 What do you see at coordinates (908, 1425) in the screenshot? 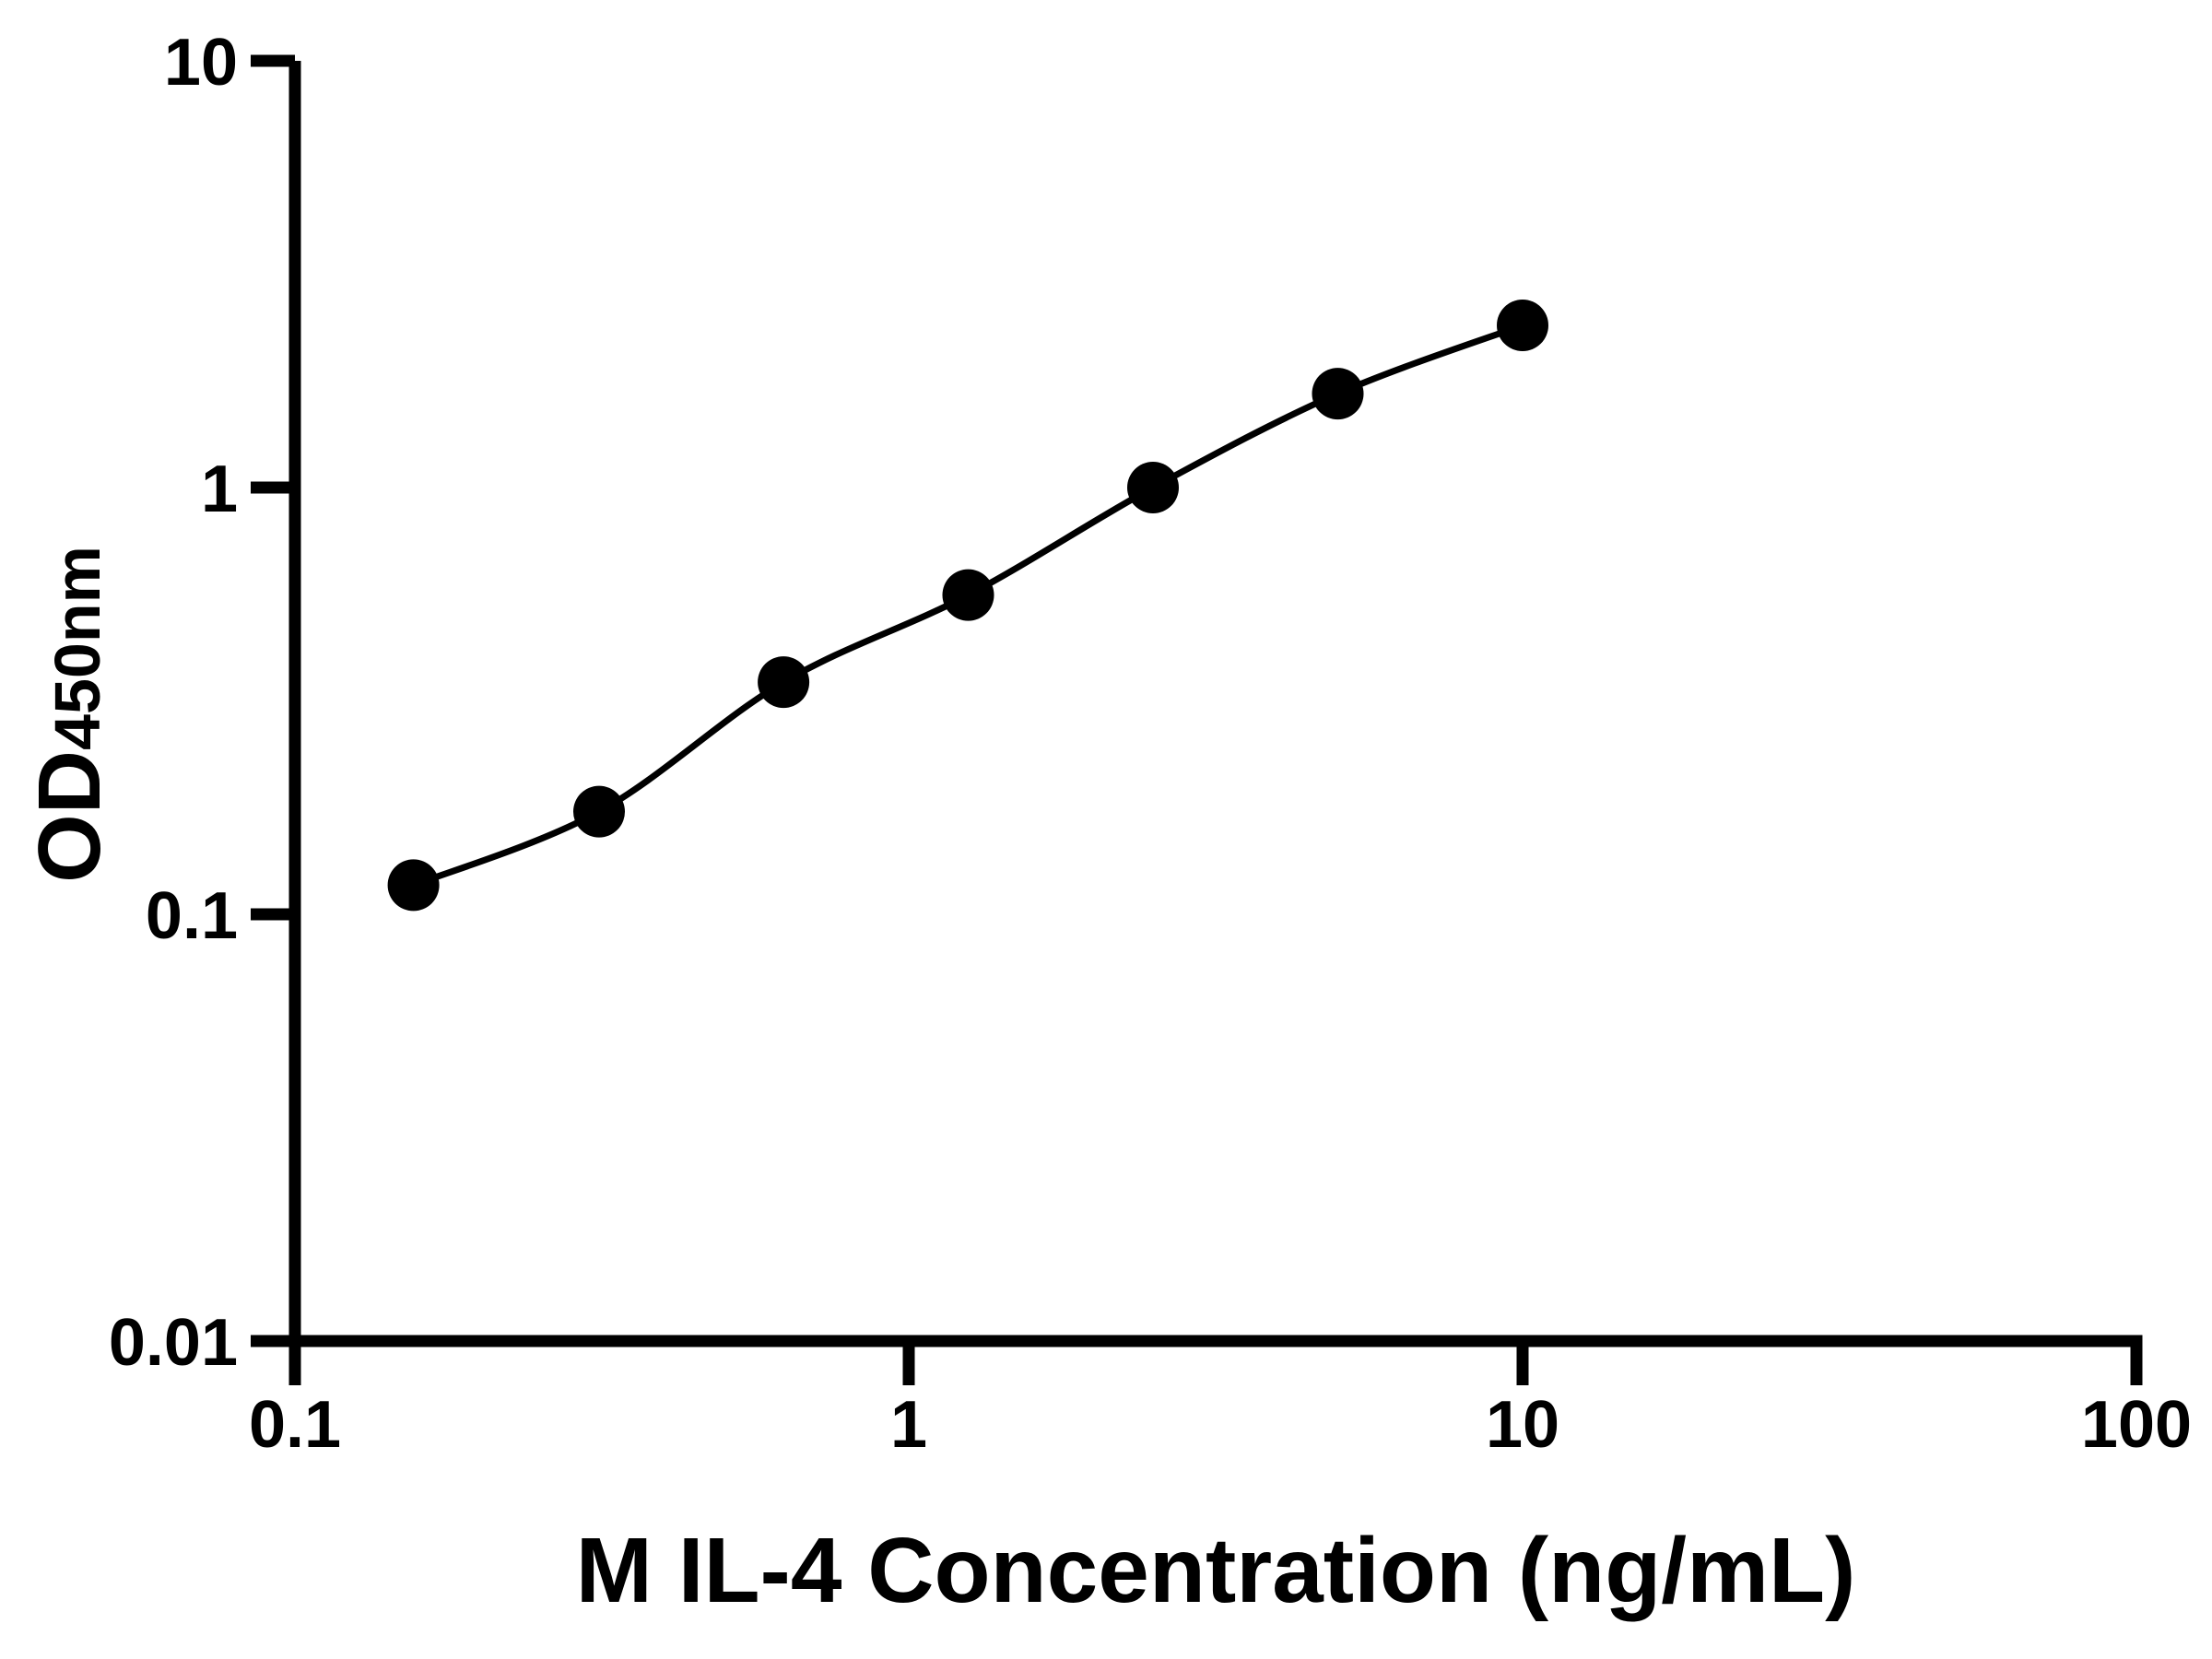
I see `x-tick-label: 1` at bounding box center [908, 1425].